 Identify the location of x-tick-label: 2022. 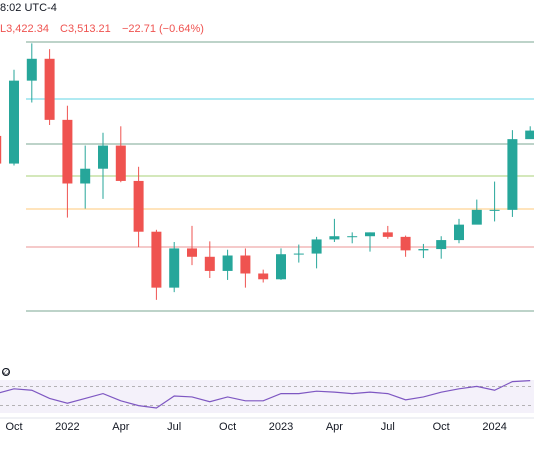
(67, 427).